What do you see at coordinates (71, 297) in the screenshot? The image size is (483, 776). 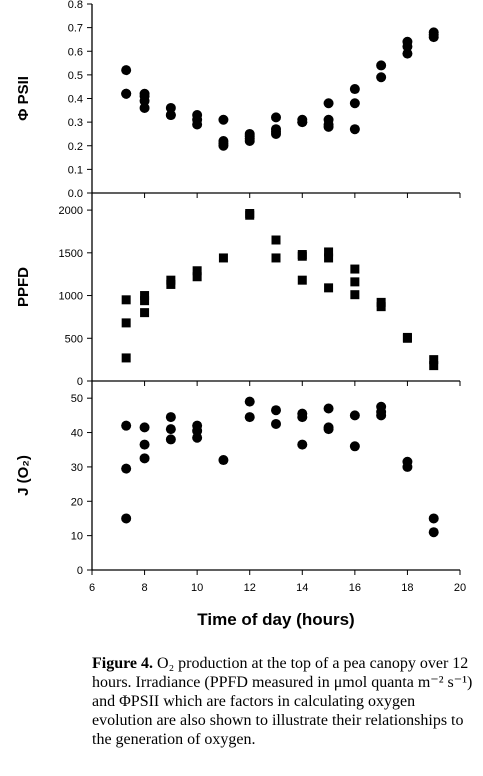 I see `ppfd-y-tick-label: 1000` at bounding box center [71, 297].